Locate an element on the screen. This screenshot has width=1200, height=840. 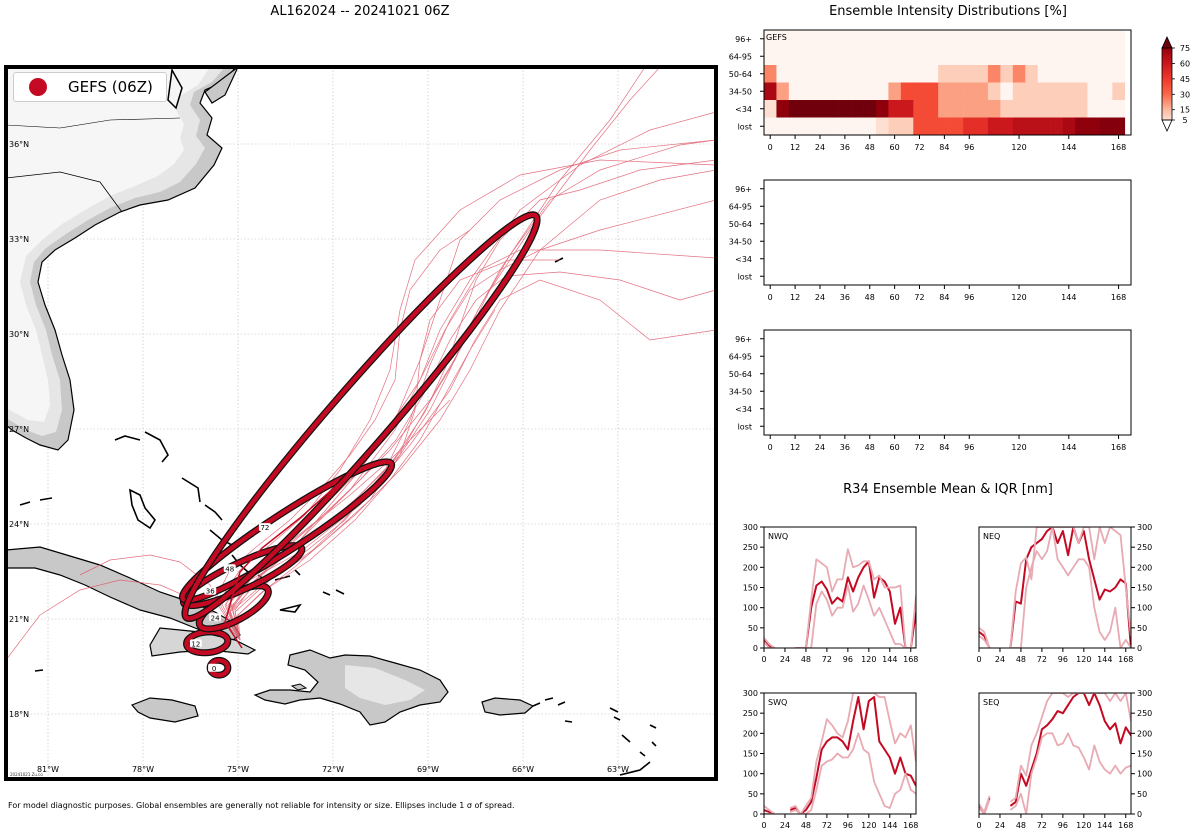
colorbar-tick-label: 15 is located at coordinates (1185, 110).